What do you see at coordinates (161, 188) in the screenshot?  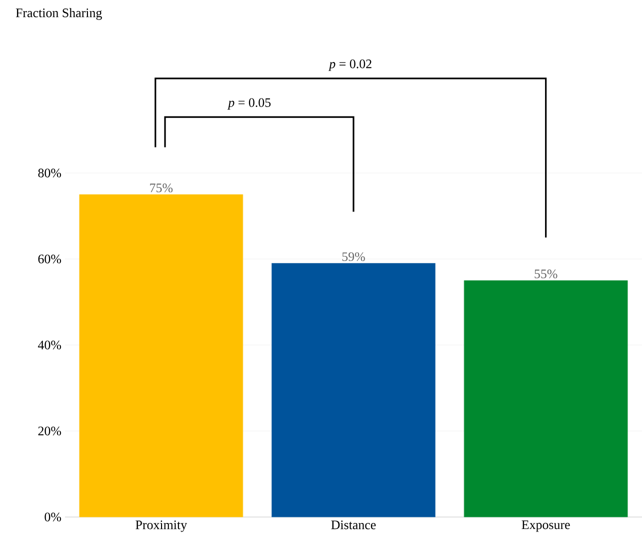 I see `data-label: 75%` at bounding box center [161, 188].